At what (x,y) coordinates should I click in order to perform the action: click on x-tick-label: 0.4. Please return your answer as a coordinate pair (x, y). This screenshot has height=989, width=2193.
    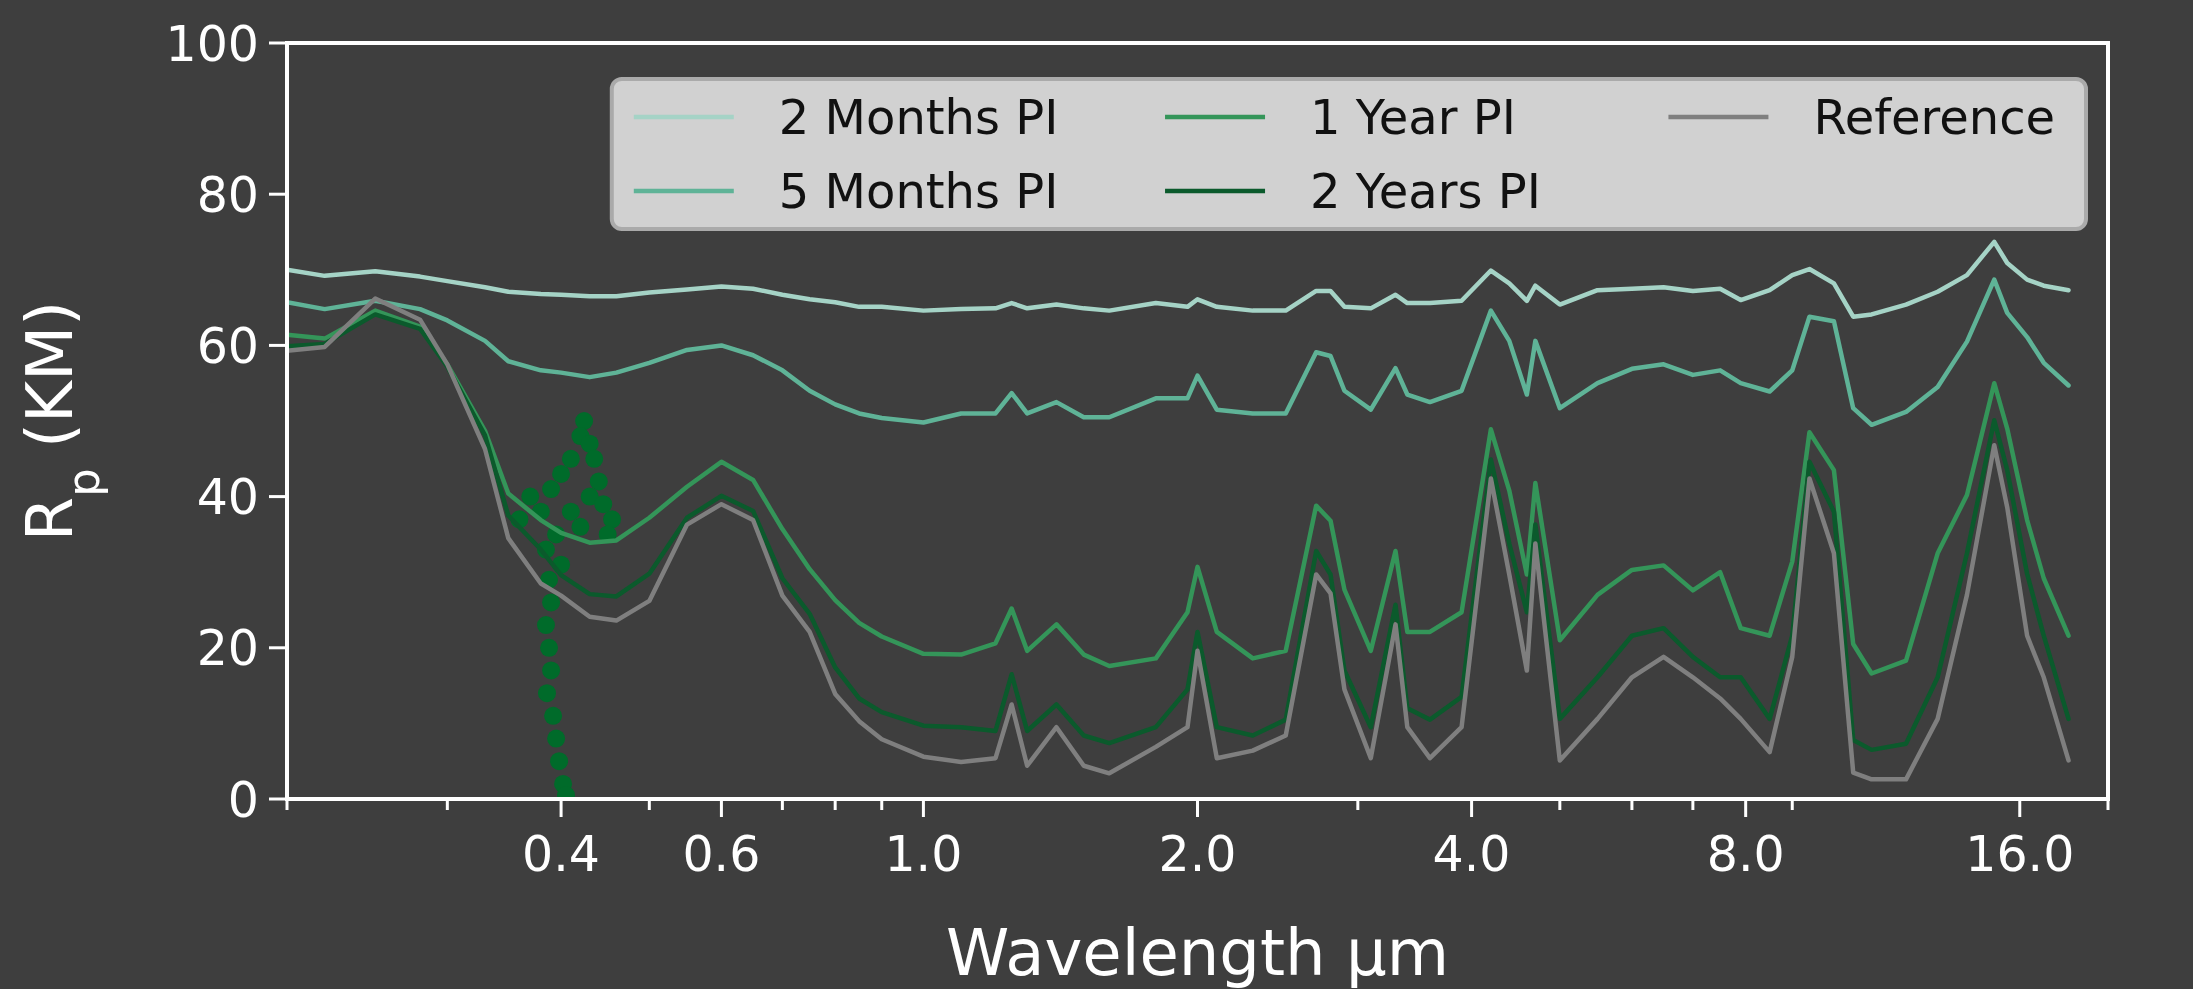
    Looking at the image, I should click on (561, 854).